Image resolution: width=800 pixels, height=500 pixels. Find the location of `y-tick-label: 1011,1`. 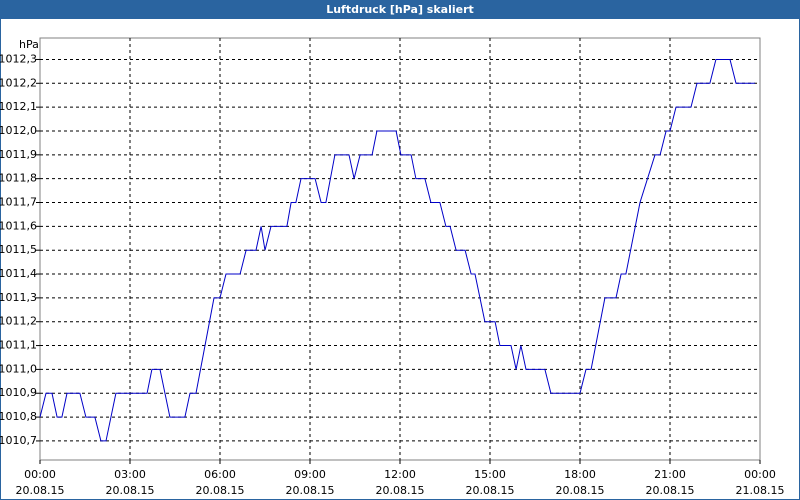

y-tick-label: 1011,1 is located at coordinates (18, 345).